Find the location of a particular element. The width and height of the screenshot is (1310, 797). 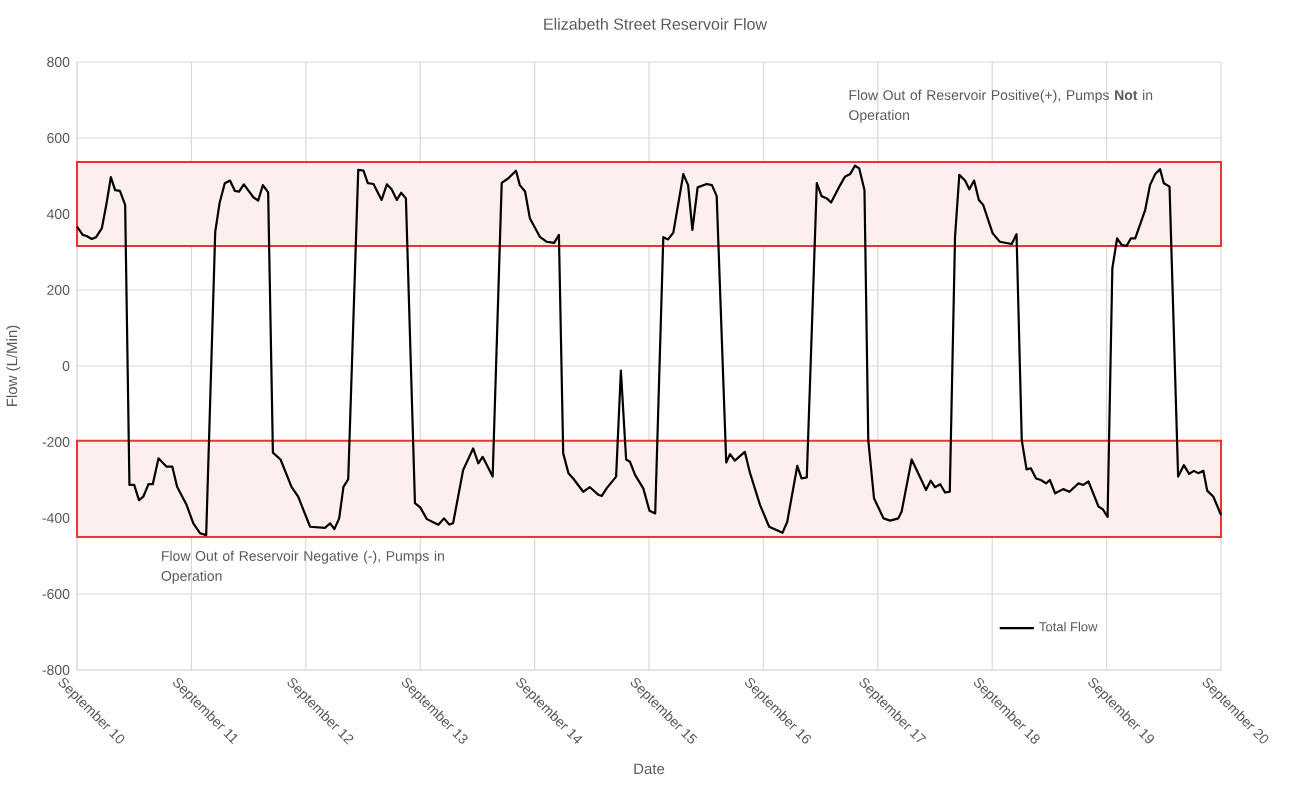

legend-label: Total Flow is located at coordinates (1068, 626).